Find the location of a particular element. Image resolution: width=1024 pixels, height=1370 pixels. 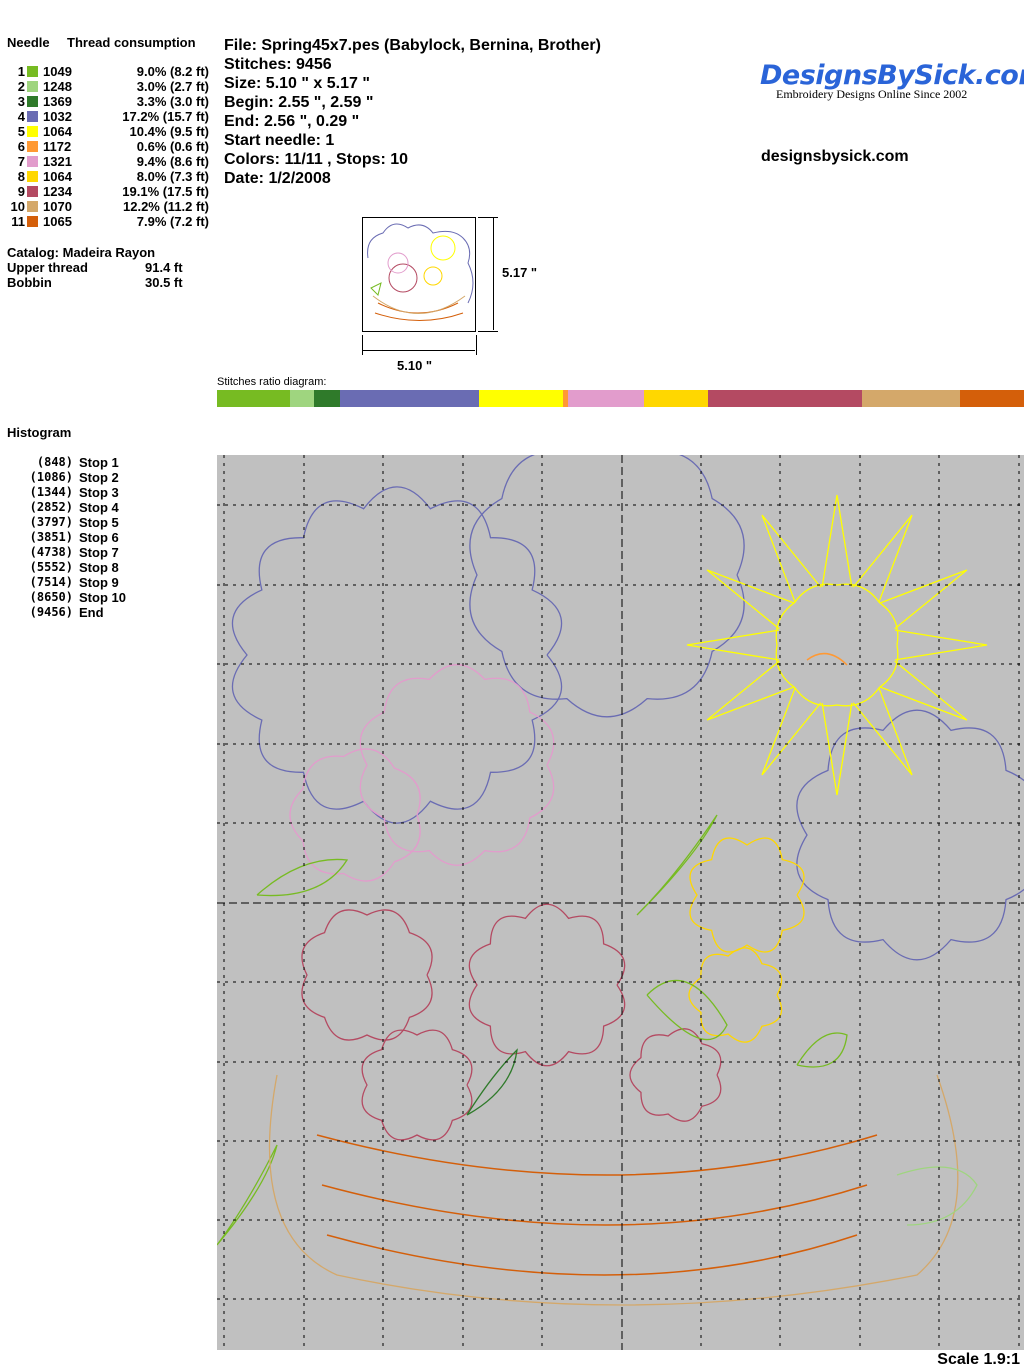

stop-count: (2852) is located at coordinates (51, 507).